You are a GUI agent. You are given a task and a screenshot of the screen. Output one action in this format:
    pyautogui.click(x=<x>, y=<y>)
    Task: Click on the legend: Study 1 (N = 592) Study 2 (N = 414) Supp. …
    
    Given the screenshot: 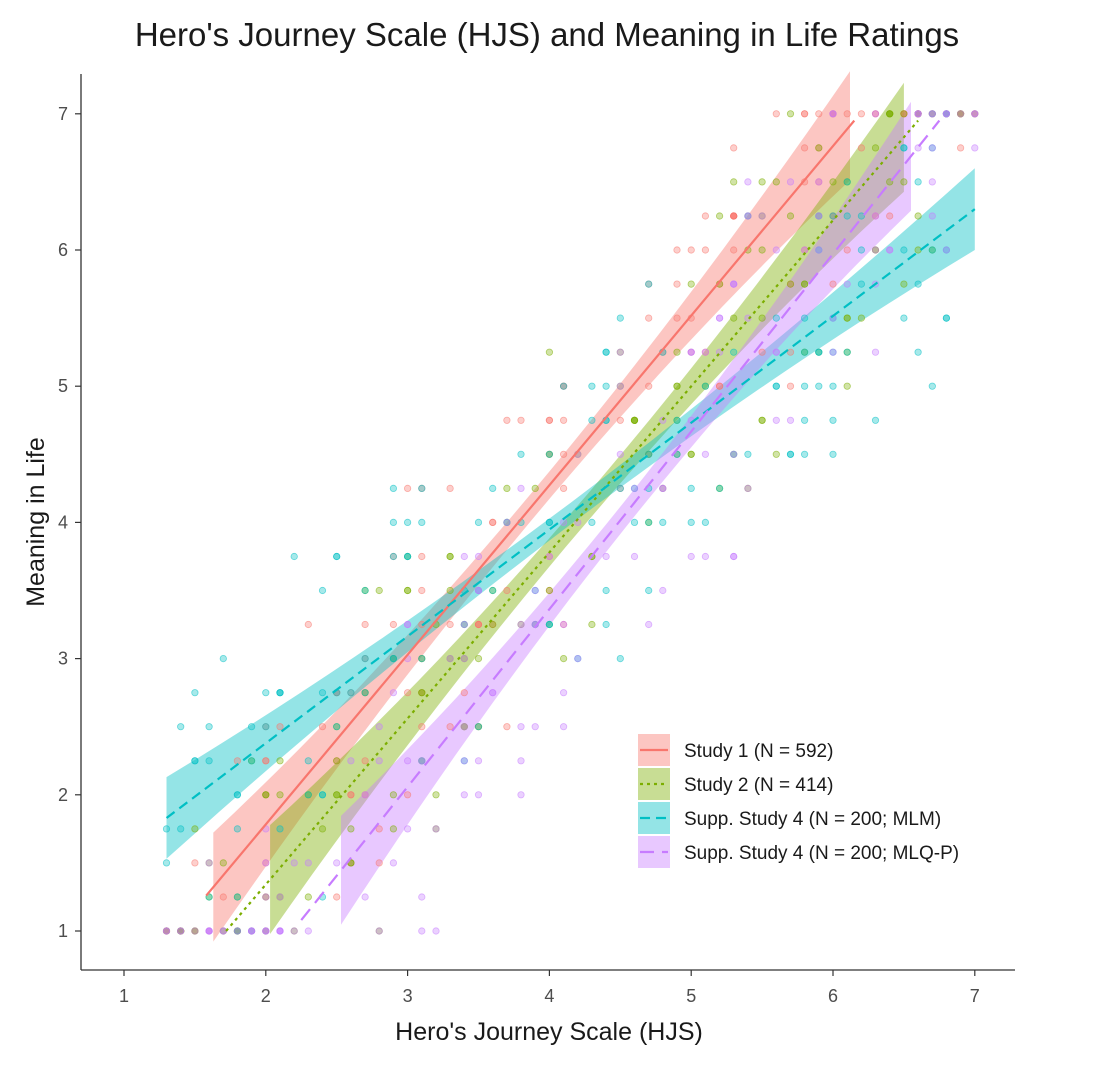 What is the action you would take?
    pyautogui.click(x=798, y=801)
    